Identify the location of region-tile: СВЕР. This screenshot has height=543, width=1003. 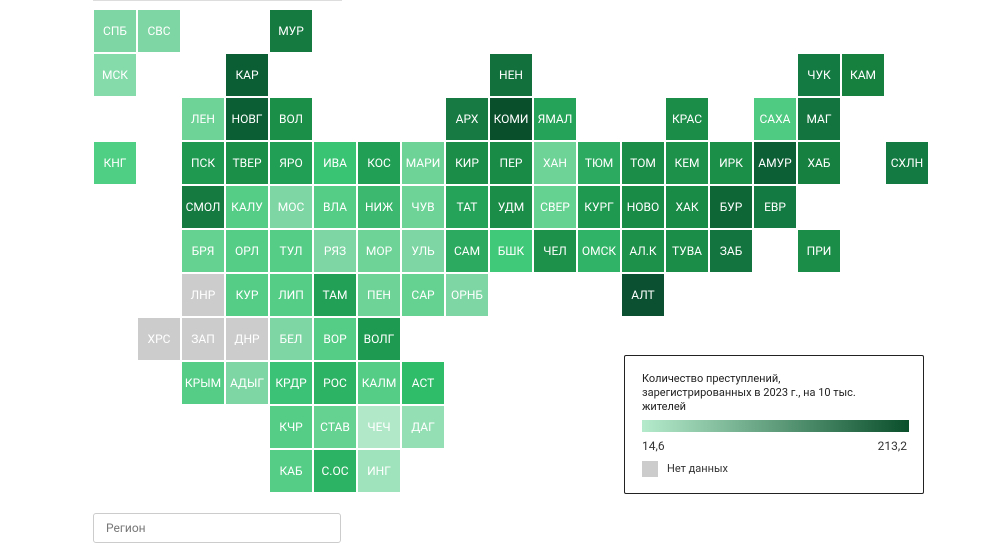
(555, 207).